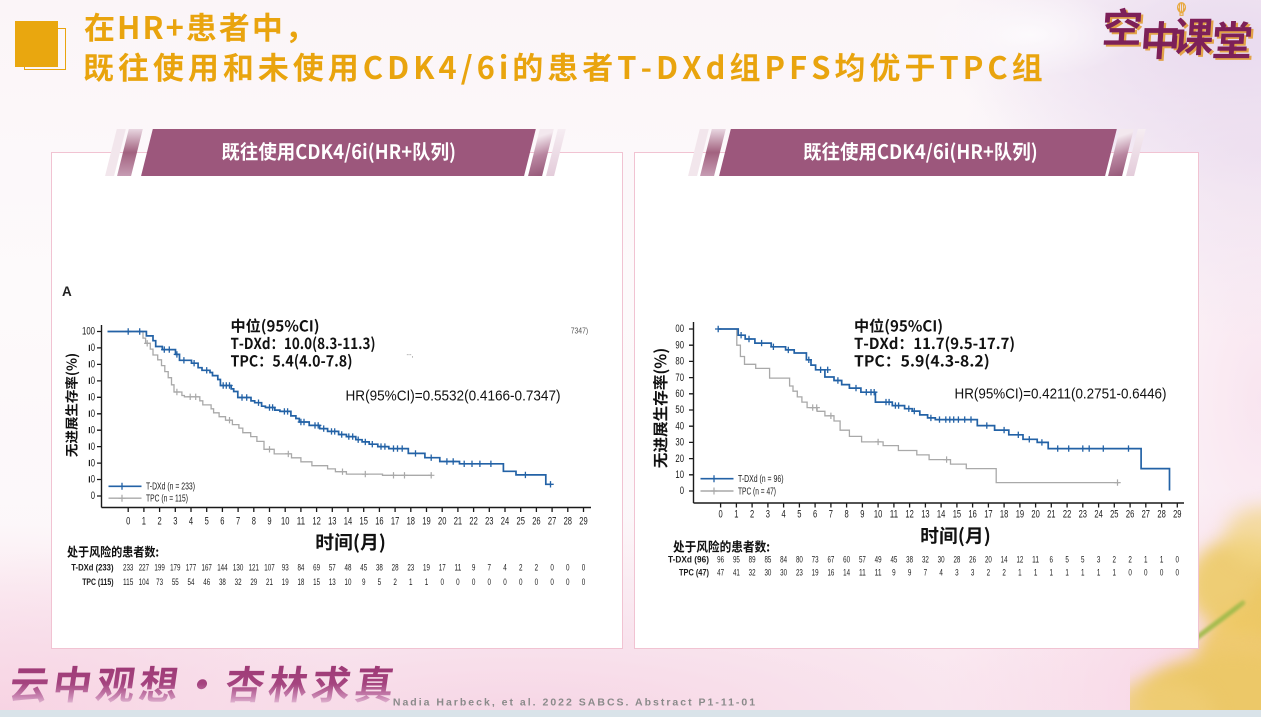 This screenshot has height=717, width=1261. I want to click on svg-text: 104, so click(144, 582).